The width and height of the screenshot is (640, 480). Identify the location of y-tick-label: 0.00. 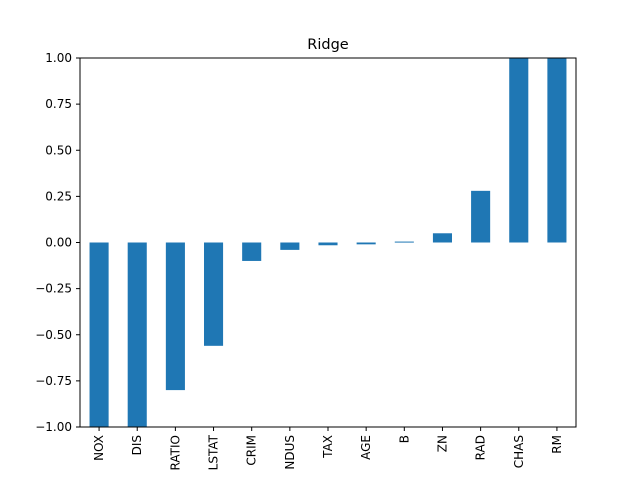
(58, 243).